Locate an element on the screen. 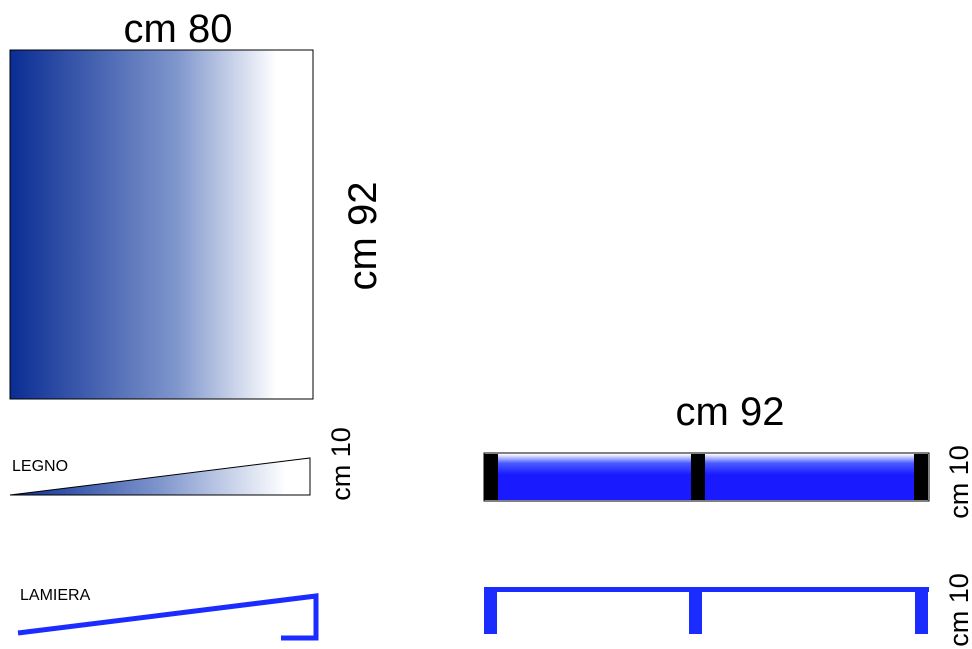  lamiera-label: LAMIERA is located at coordinates (55, 595).